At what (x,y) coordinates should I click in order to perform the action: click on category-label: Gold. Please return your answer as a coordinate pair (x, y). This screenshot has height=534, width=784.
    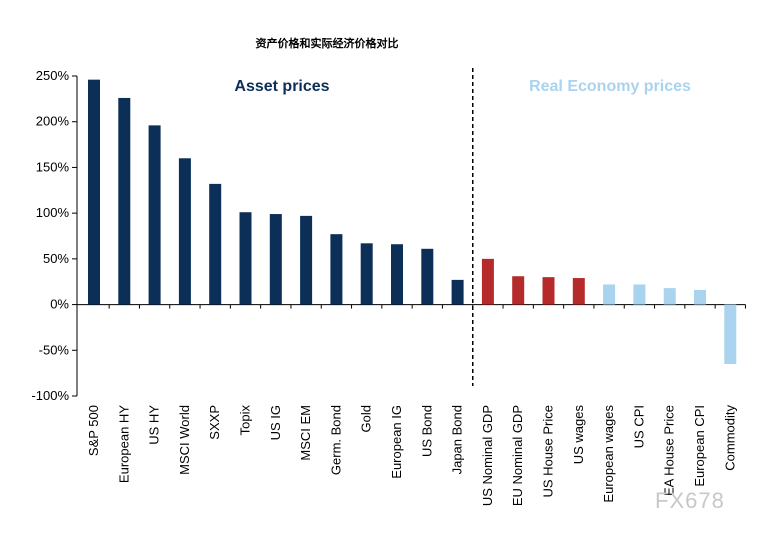
    Looking at the image, I should click on (366, 418).